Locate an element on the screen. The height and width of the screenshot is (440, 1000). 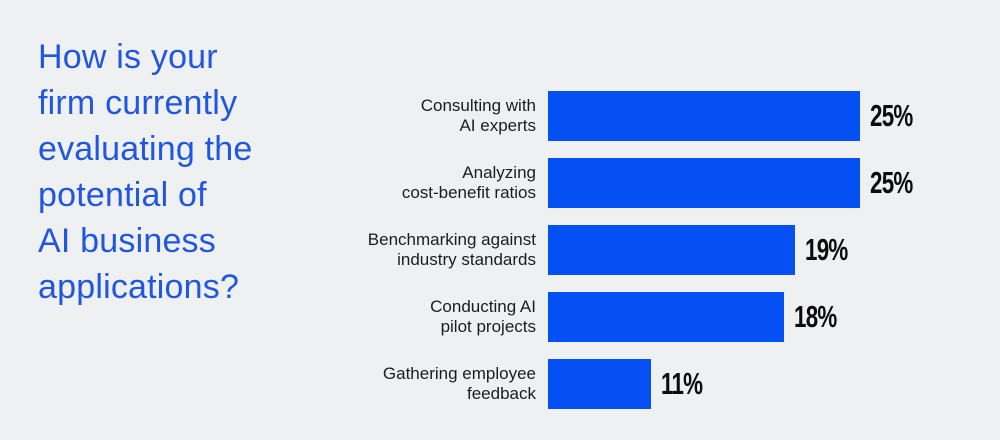
category-label-line: industry standards is located at coordinates (466, 259).